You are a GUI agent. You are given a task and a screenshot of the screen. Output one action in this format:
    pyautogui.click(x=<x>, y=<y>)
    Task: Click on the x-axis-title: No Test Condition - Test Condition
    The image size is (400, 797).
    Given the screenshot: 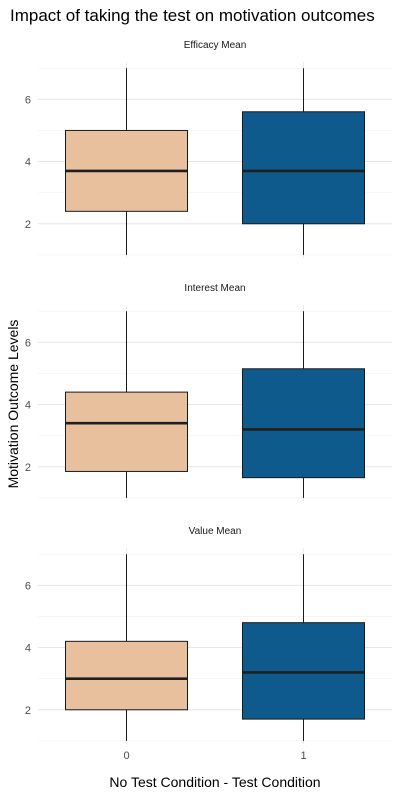 What is the action you would take?
    pyautogui.click(x=214, y=782)
    